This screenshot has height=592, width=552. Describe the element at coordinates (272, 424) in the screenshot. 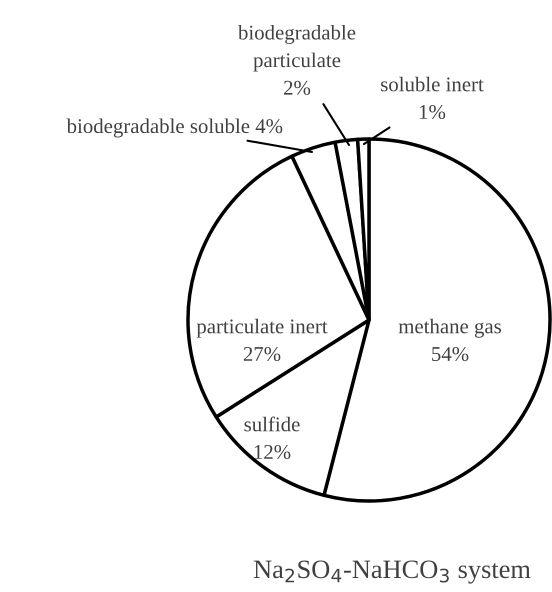

I see `slice-label: sulfide` at that location.